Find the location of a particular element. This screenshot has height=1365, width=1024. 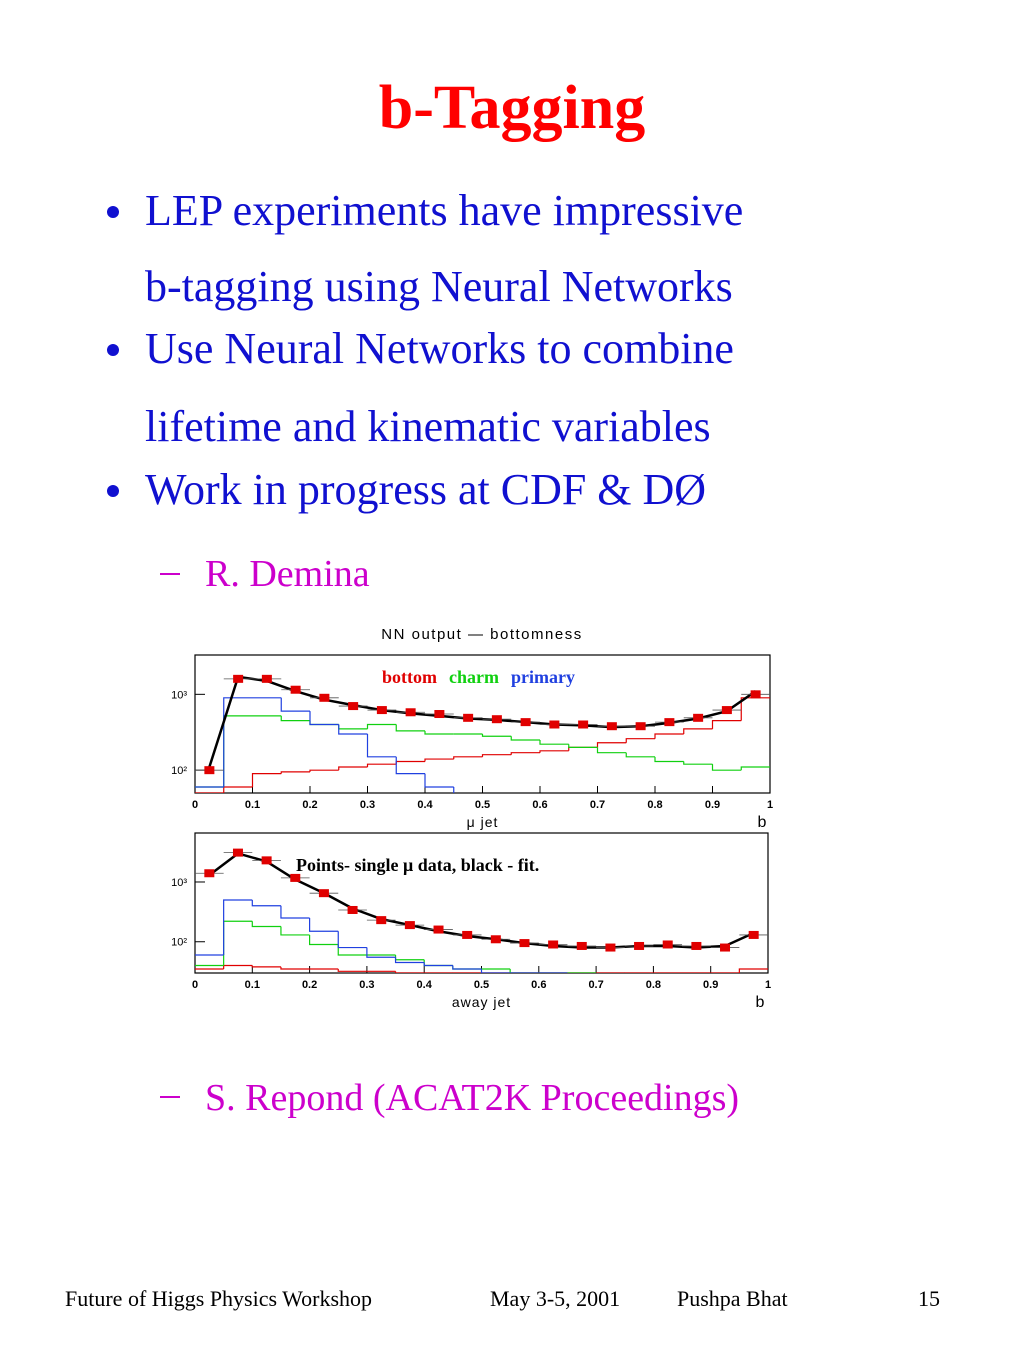

x-tick-label: 0.9 is located at coordinates (710, 985).